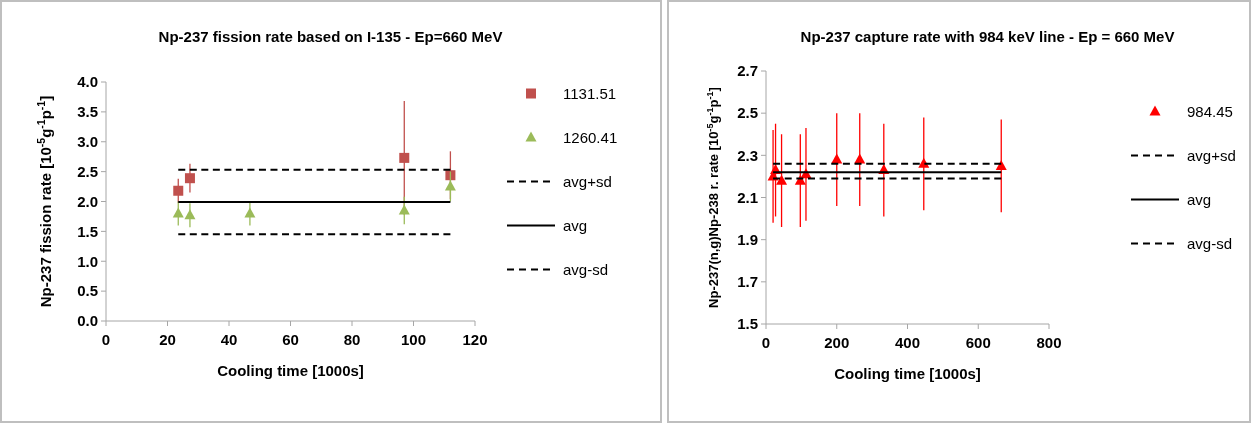 The height and width of the screenshot is (423, 1251). Describe the element at coordinates (87, 201) in the screenshot. I see `y-tick-label: 2.0` at that location.